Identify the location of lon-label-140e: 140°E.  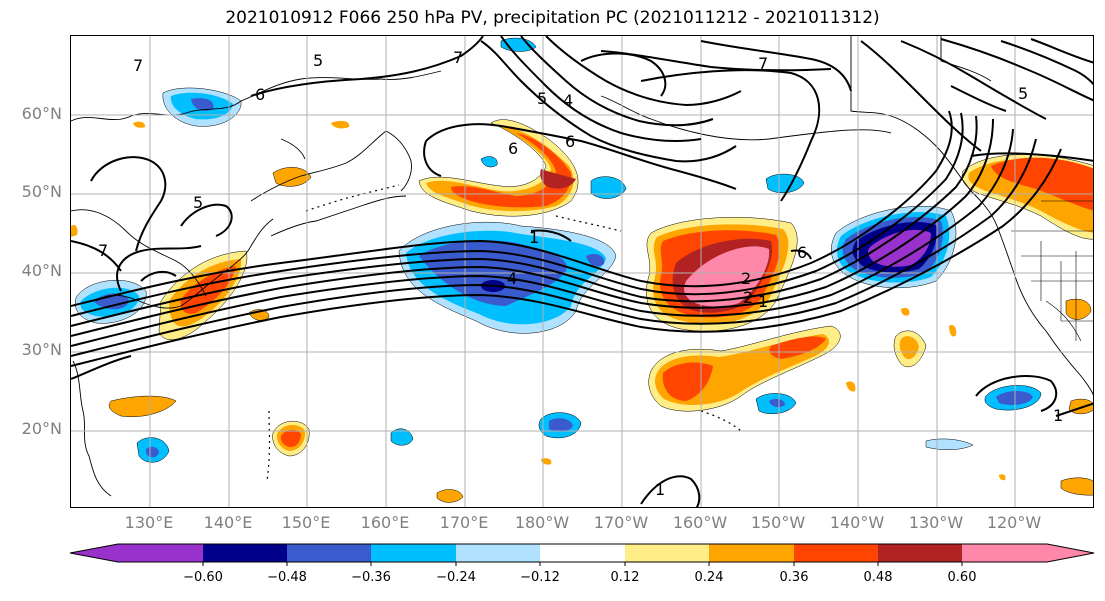
(228, 522).